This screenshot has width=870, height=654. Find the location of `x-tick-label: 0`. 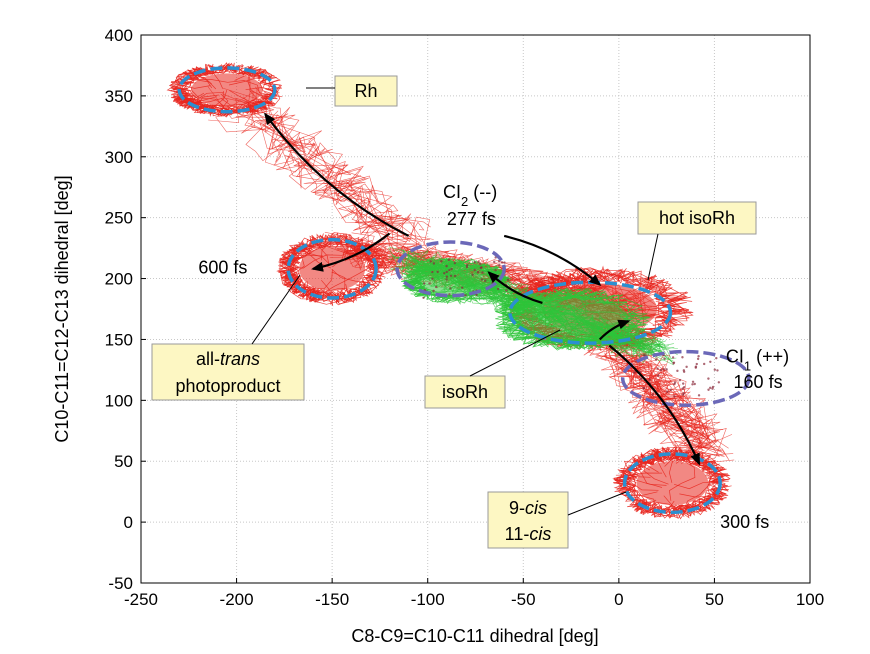

x-tick-label: 0 is located at coordinates (618, 599).